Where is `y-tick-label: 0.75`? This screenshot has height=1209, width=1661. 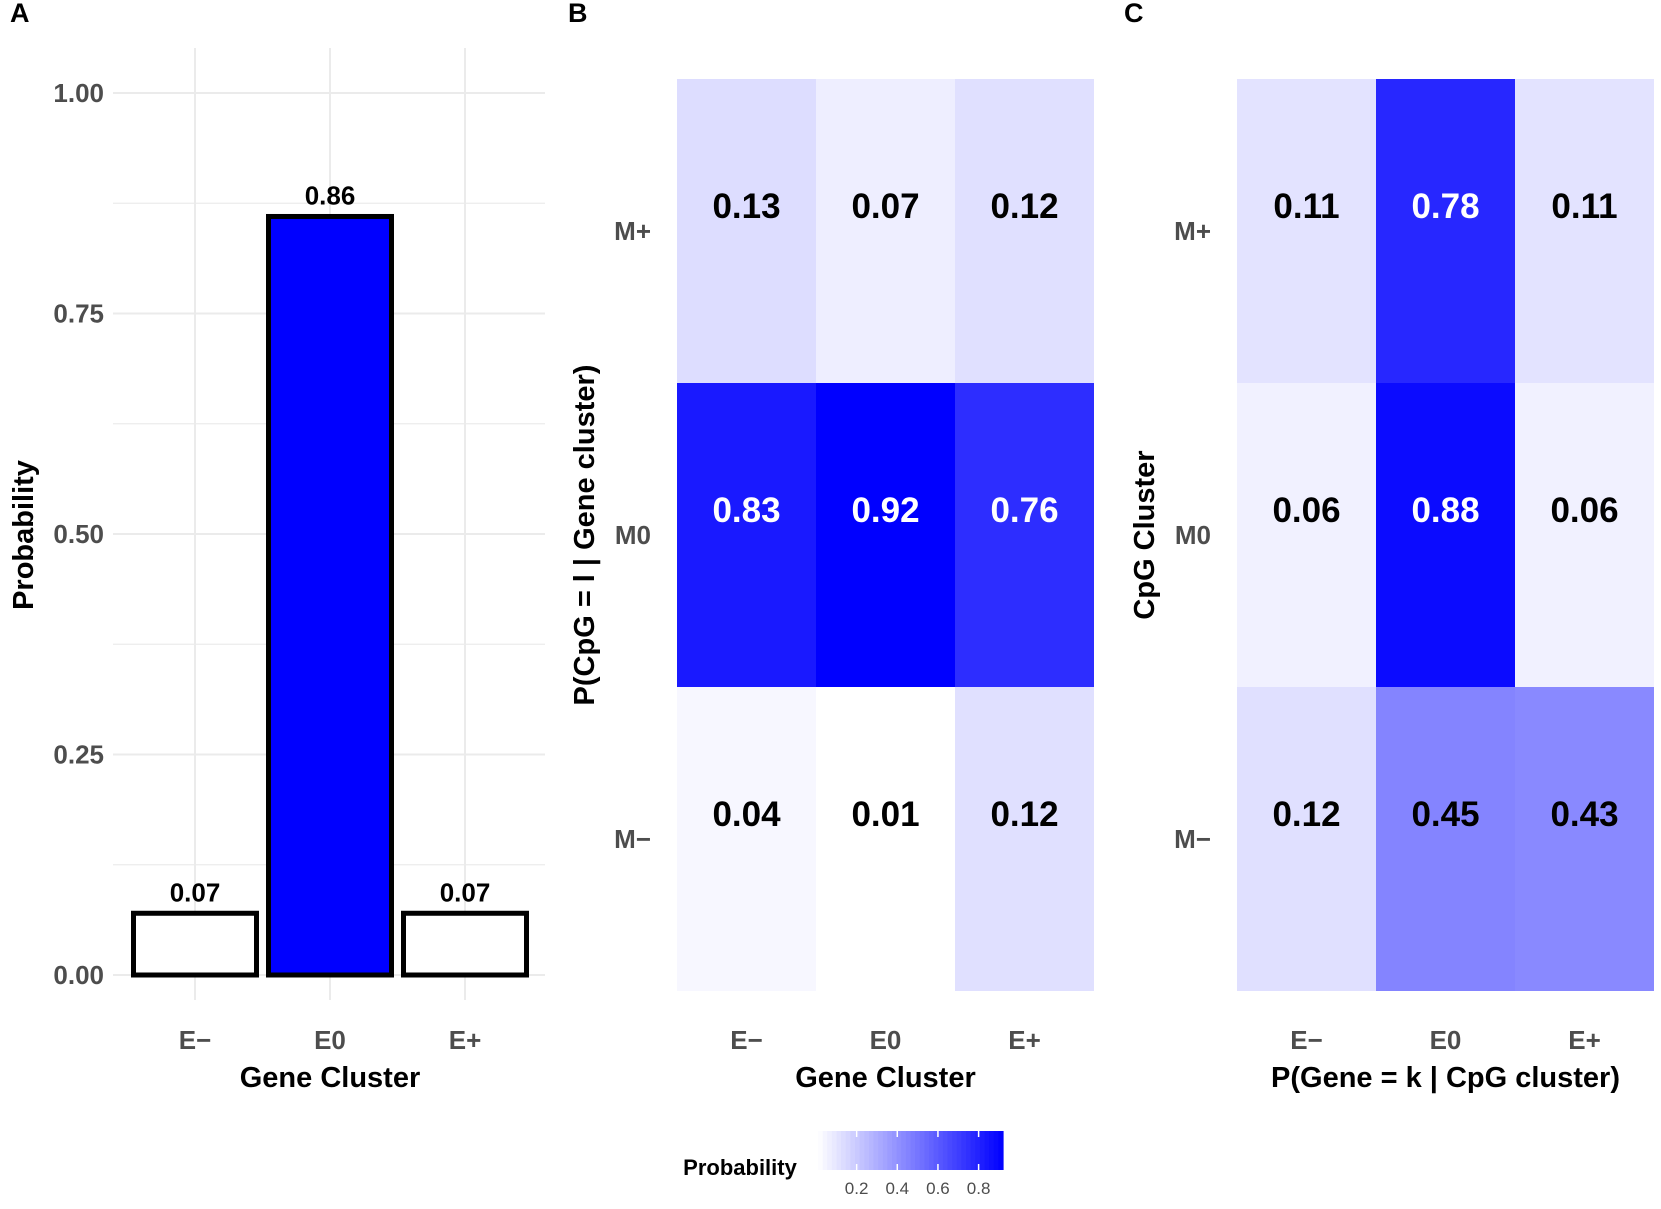
y-tick-label: 0.75 is located at coordinates (78, 314).